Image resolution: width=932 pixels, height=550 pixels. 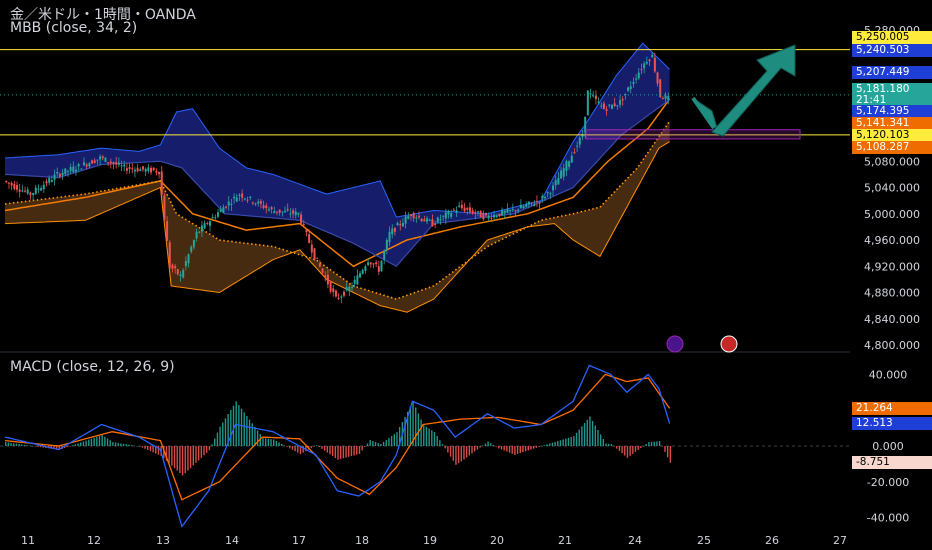 What do you see at coordinates (892, 100) in the screenshot?
I see `price-tag: 21:41` at bounding box center [892, 100].